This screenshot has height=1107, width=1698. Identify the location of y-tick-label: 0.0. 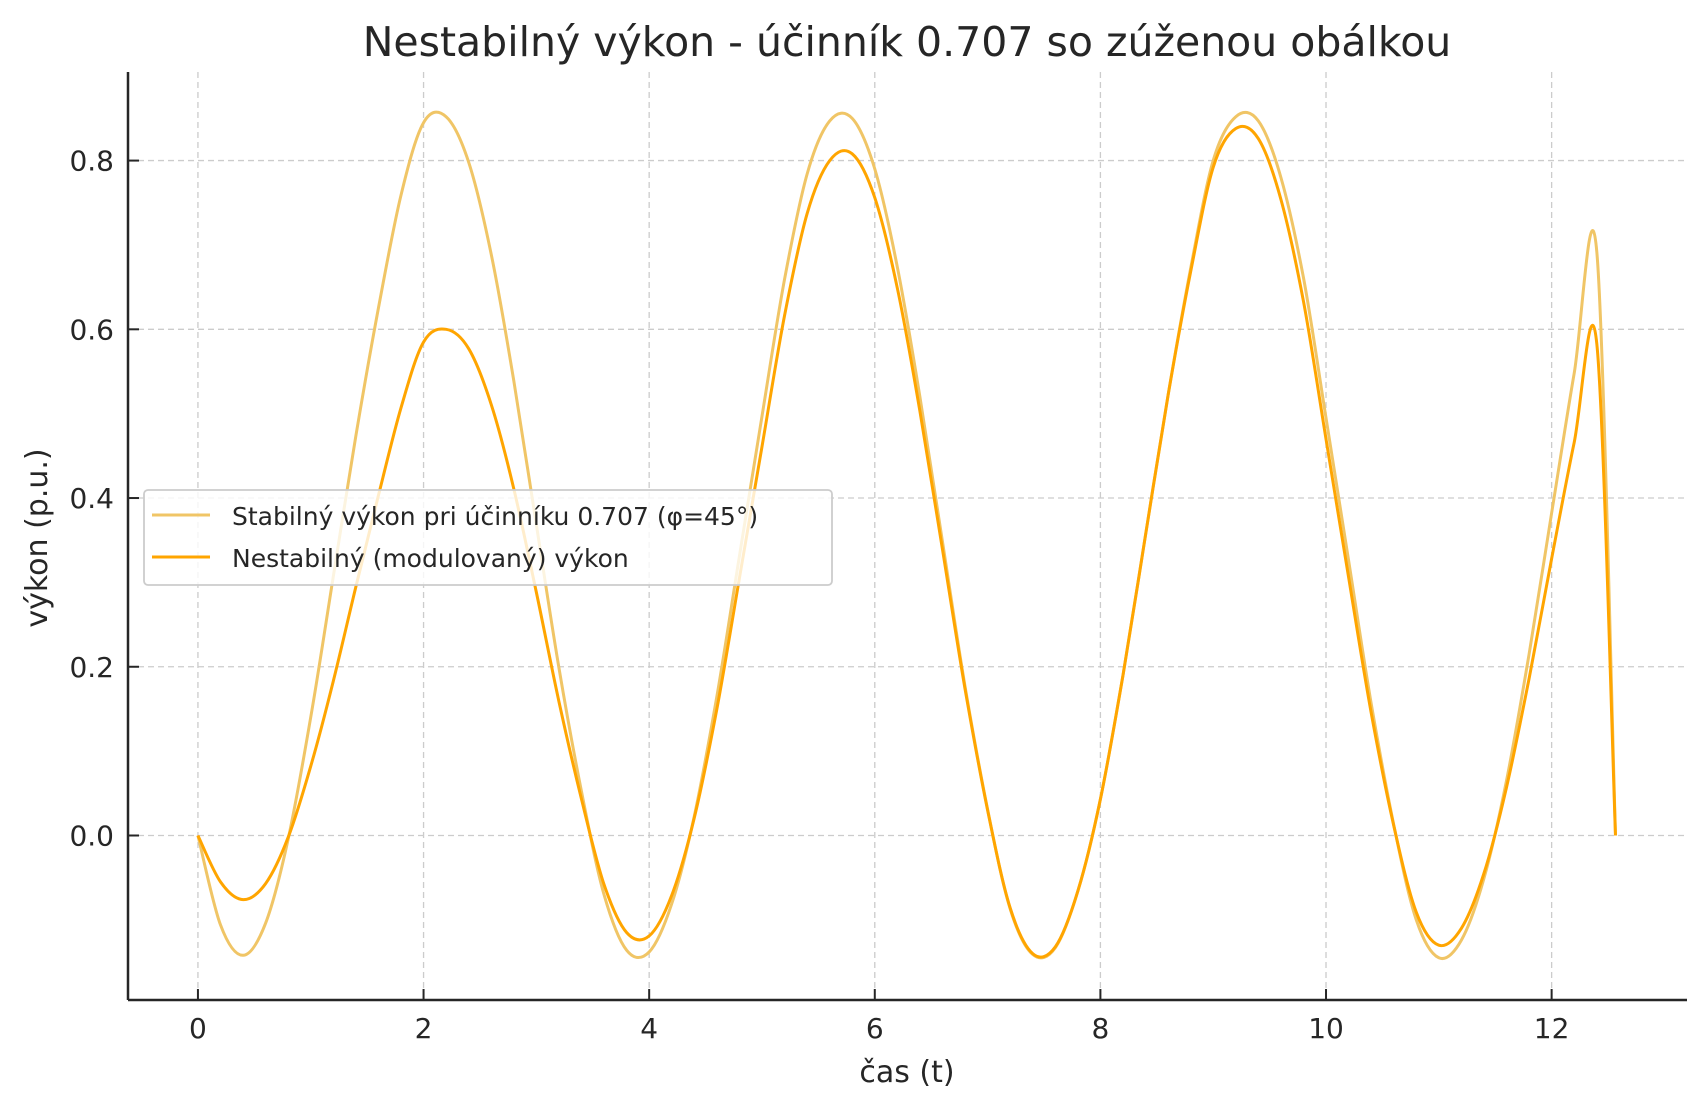
(91, 835).